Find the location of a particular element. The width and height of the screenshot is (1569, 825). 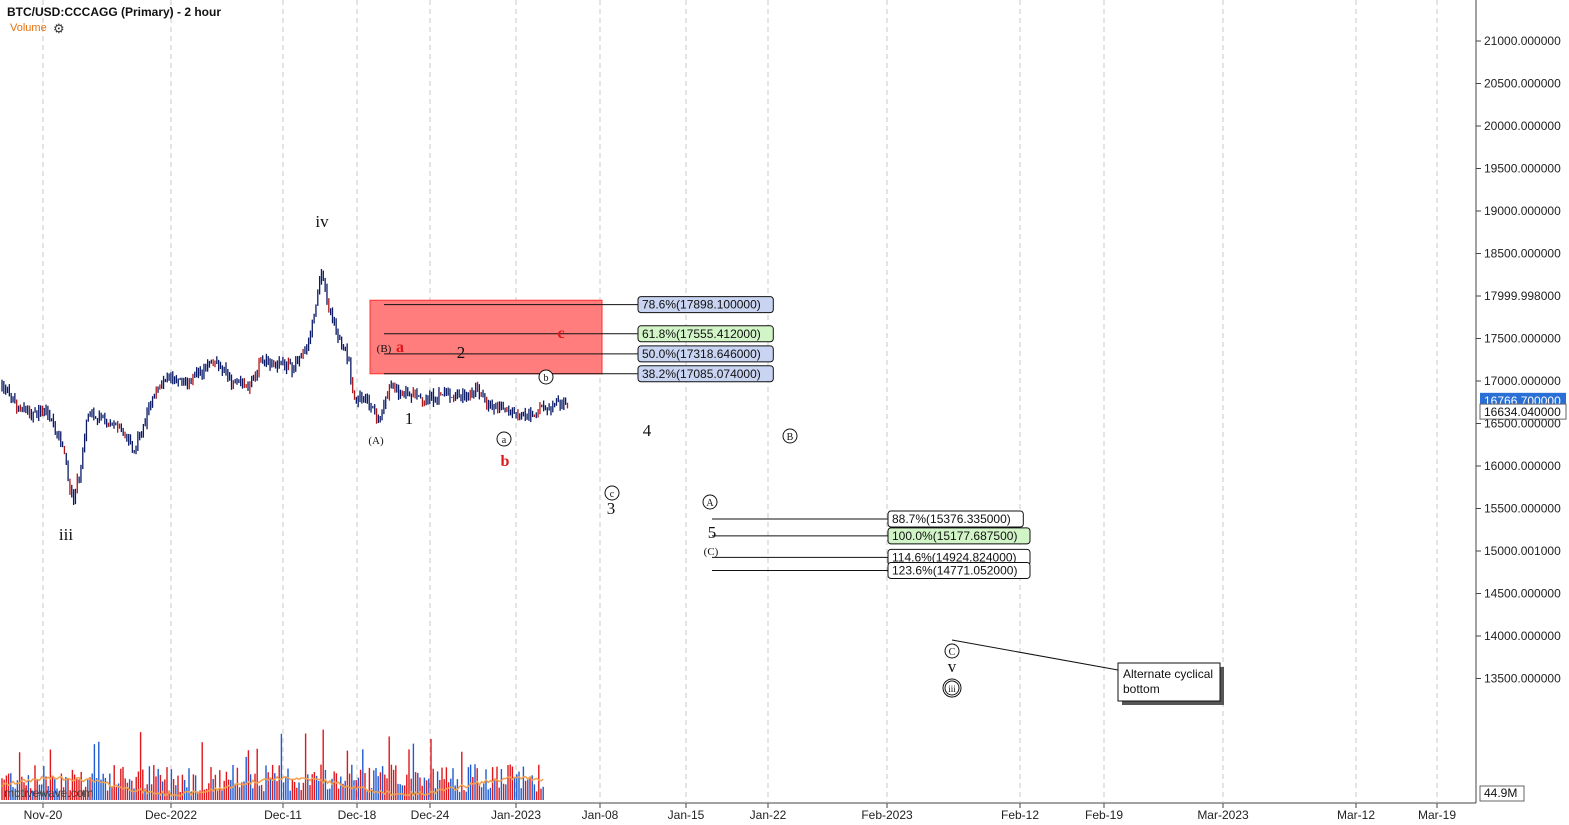

wave-label: 5 is located at coordinates (712, 532).